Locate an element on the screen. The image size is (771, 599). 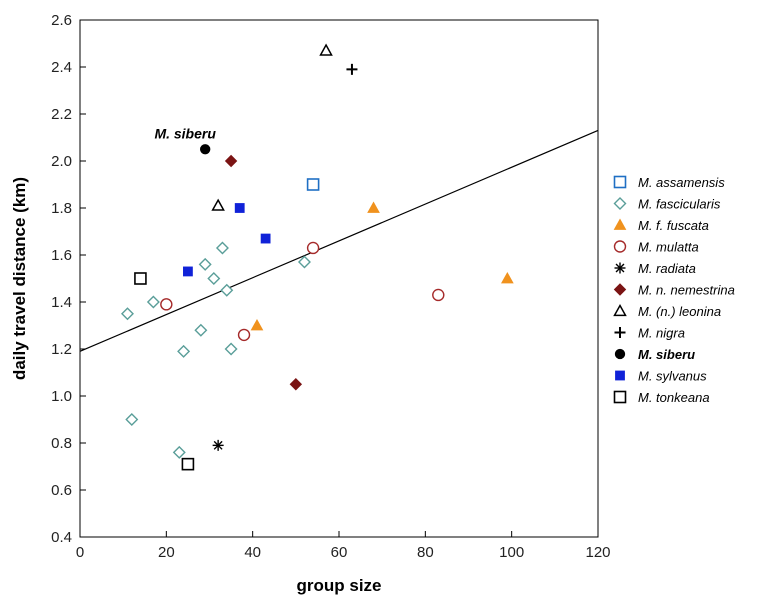
legend-item: M. (n.) leonina is located at coordinates (667, 311).